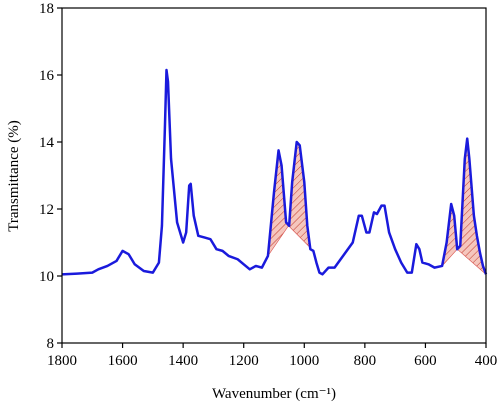 The width and height of the screenshot is (498, 406). I want to click on y-tick-label: 14, so click(47, 143).